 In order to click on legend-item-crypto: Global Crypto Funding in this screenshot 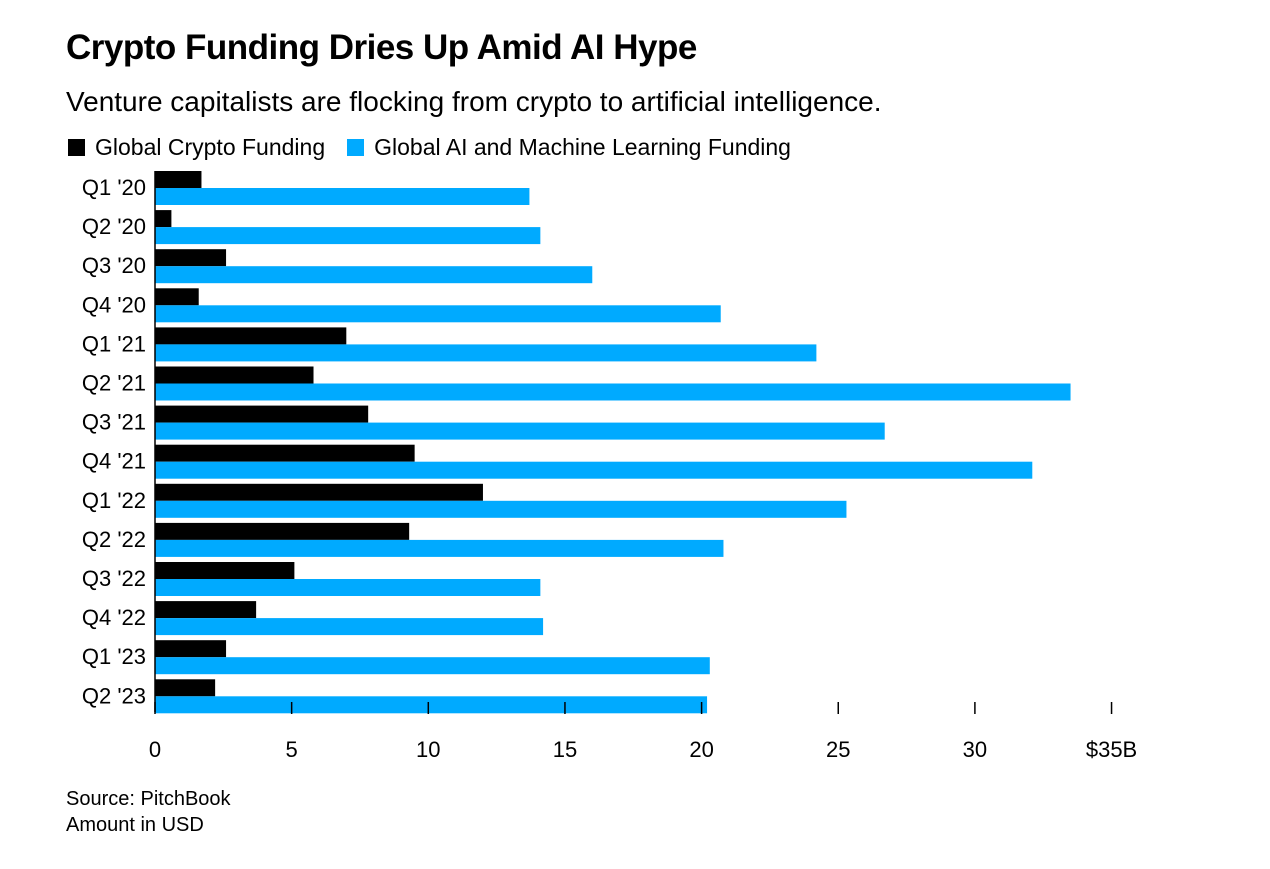, I will do `click(196, 147)`.